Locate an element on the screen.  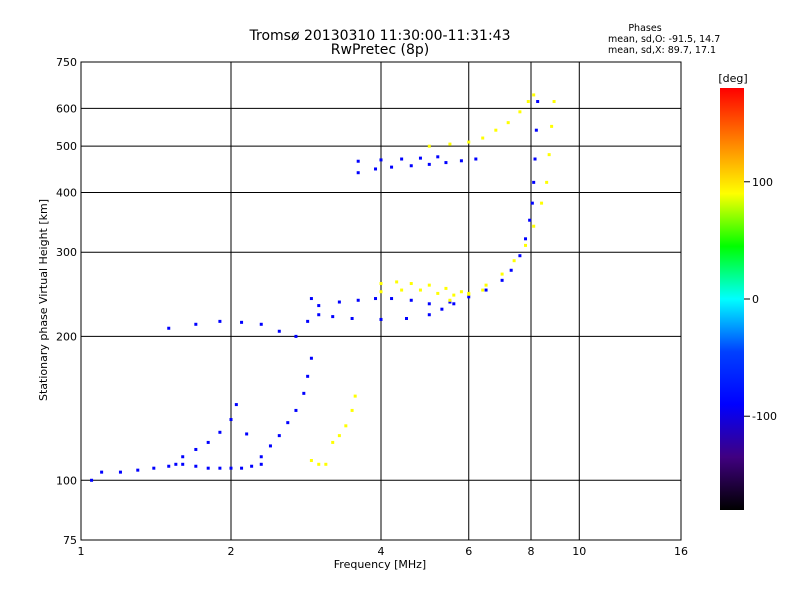
y-tick-label: 100 is located at coordinates (66, 480).